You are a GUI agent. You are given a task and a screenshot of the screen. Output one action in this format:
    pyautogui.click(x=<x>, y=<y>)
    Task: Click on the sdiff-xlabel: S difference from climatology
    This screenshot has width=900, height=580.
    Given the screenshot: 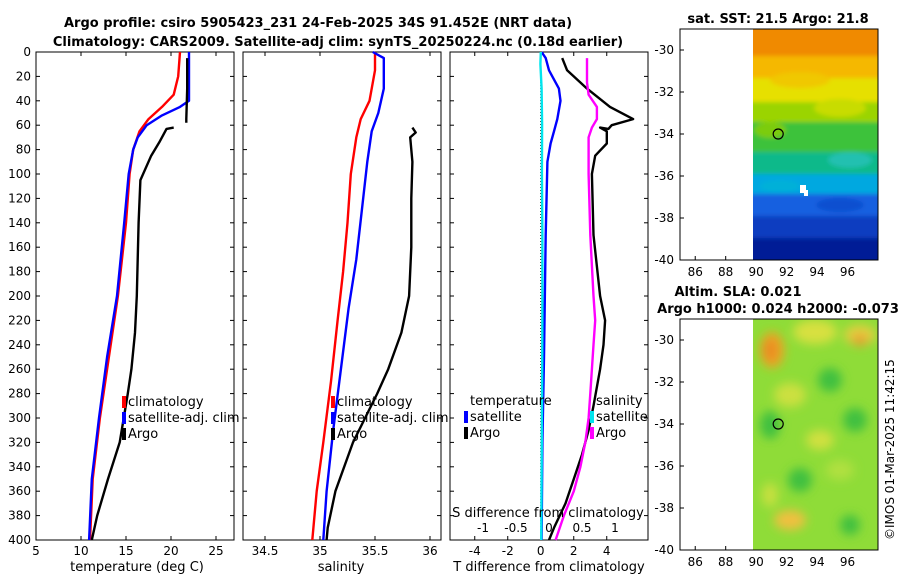 What is the action you would take?
    pyautogui.click(x=548, y=513)
    